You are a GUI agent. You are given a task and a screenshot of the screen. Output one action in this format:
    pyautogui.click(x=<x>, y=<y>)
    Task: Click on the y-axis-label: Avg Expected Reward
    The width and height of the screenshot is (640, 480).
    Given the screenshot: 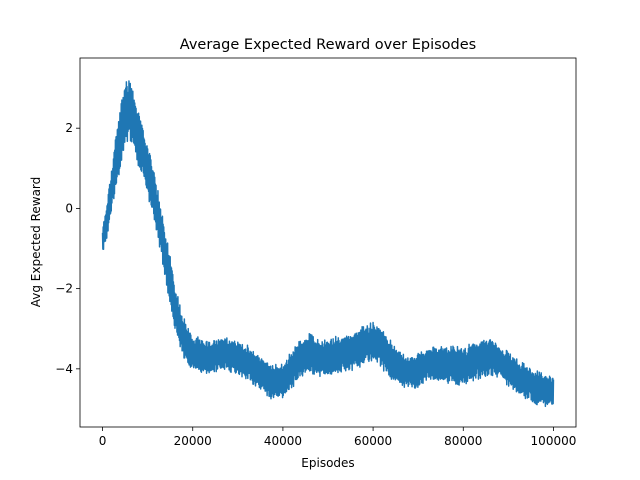 What is the action you would take?
    pyautogui.click(x=36, y=242)
    